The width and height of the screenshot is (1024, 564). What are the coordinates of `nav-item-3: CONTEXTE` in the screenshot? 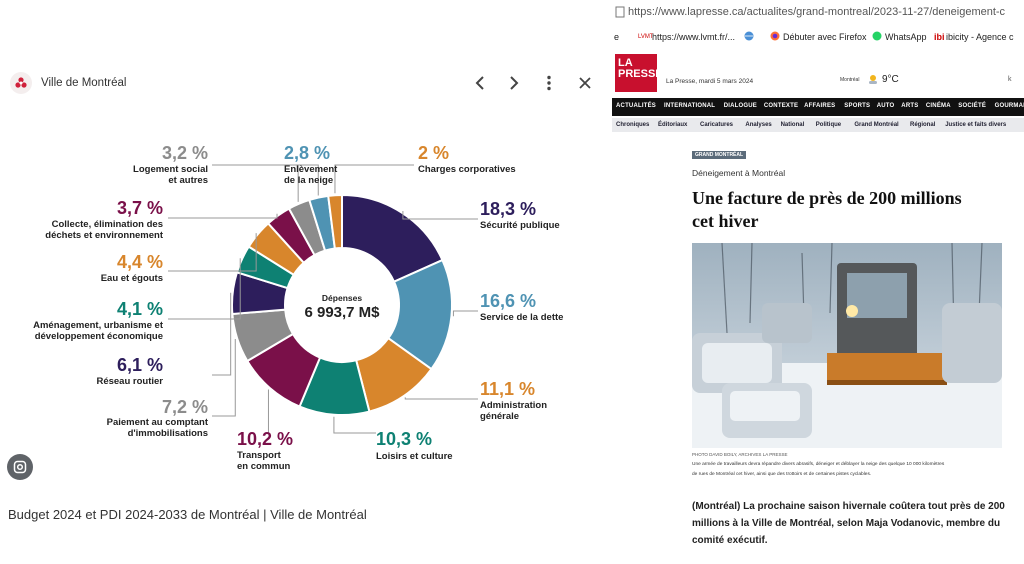 It's located at (781, 106).